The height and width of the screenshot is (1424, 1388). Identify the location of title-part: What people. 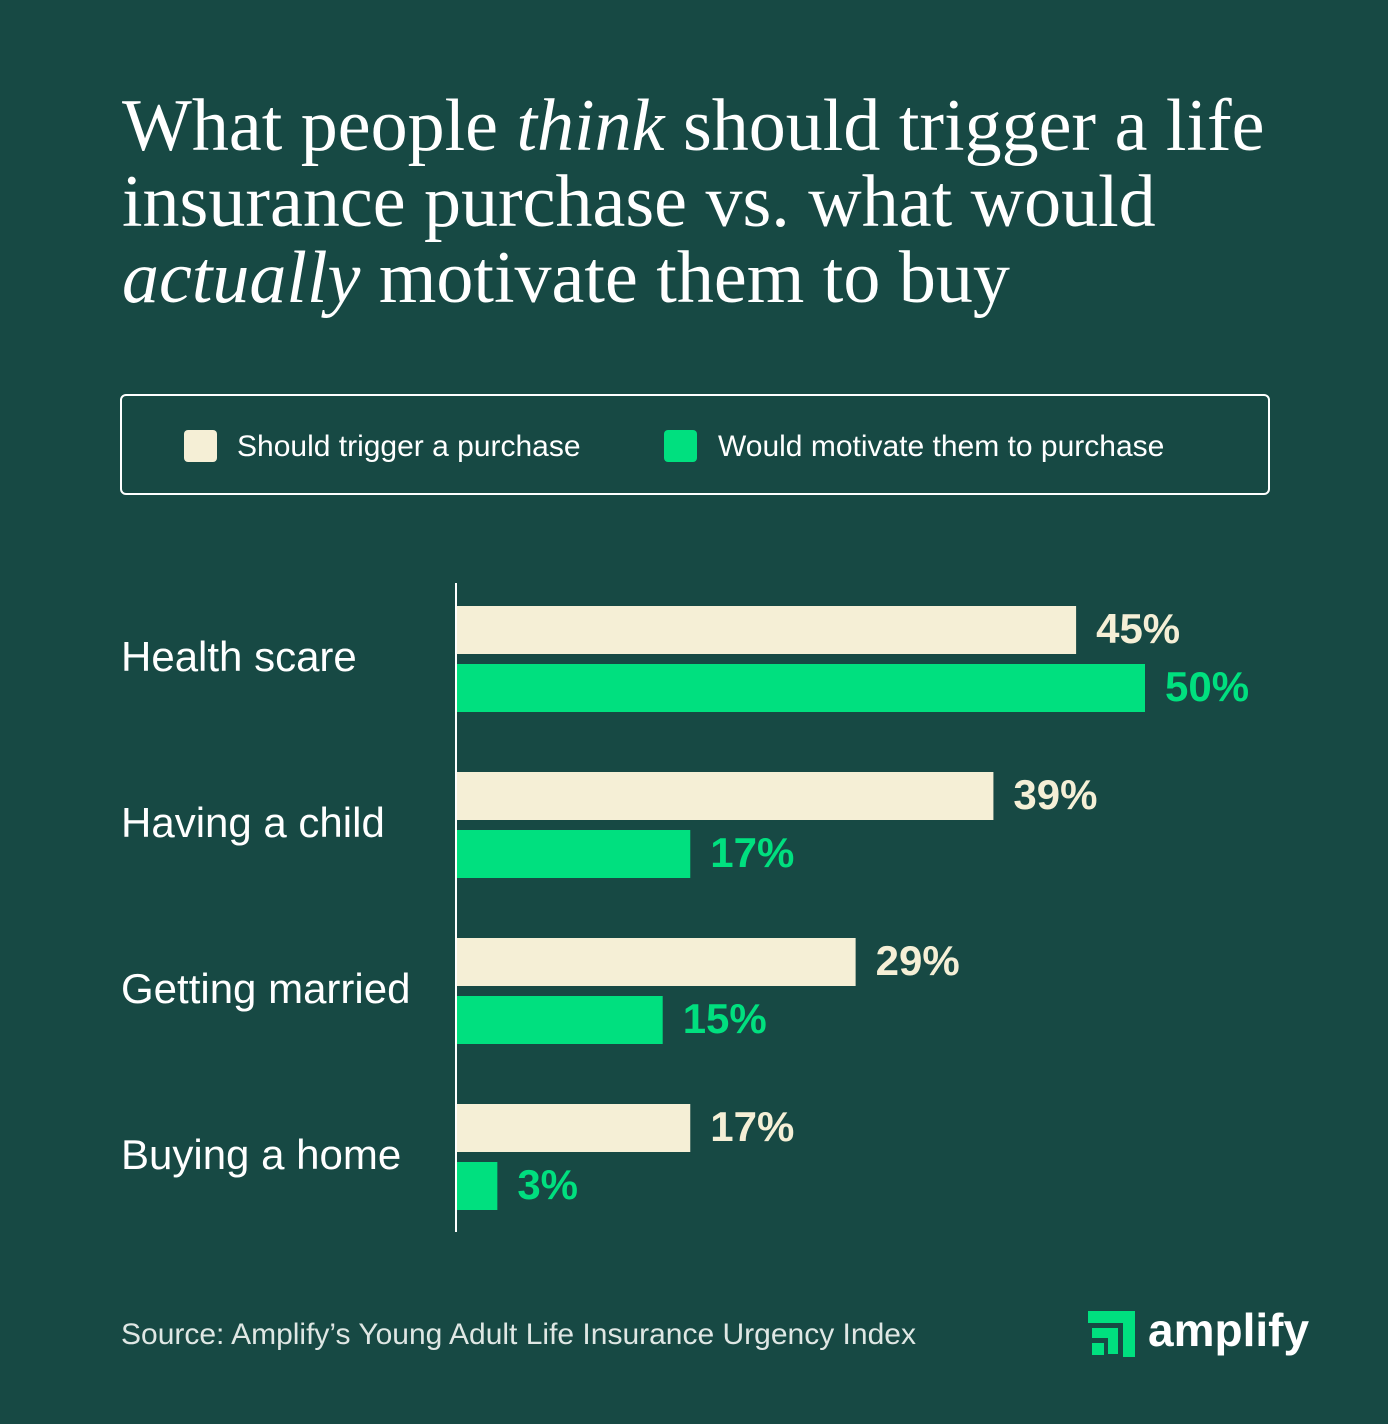
(319, 126).